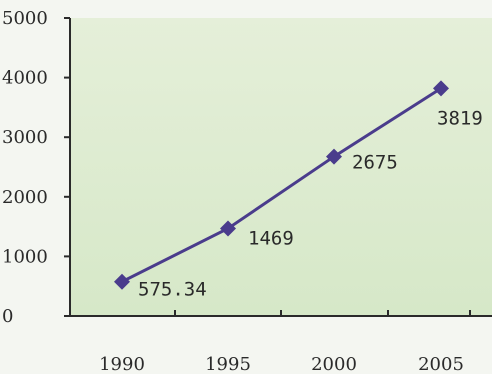 The width and height of the screenshot is (492, 374). Describe the element at coordinates (25, 197) in the screenshot. I see `y-tick-label: 2000` at that location.